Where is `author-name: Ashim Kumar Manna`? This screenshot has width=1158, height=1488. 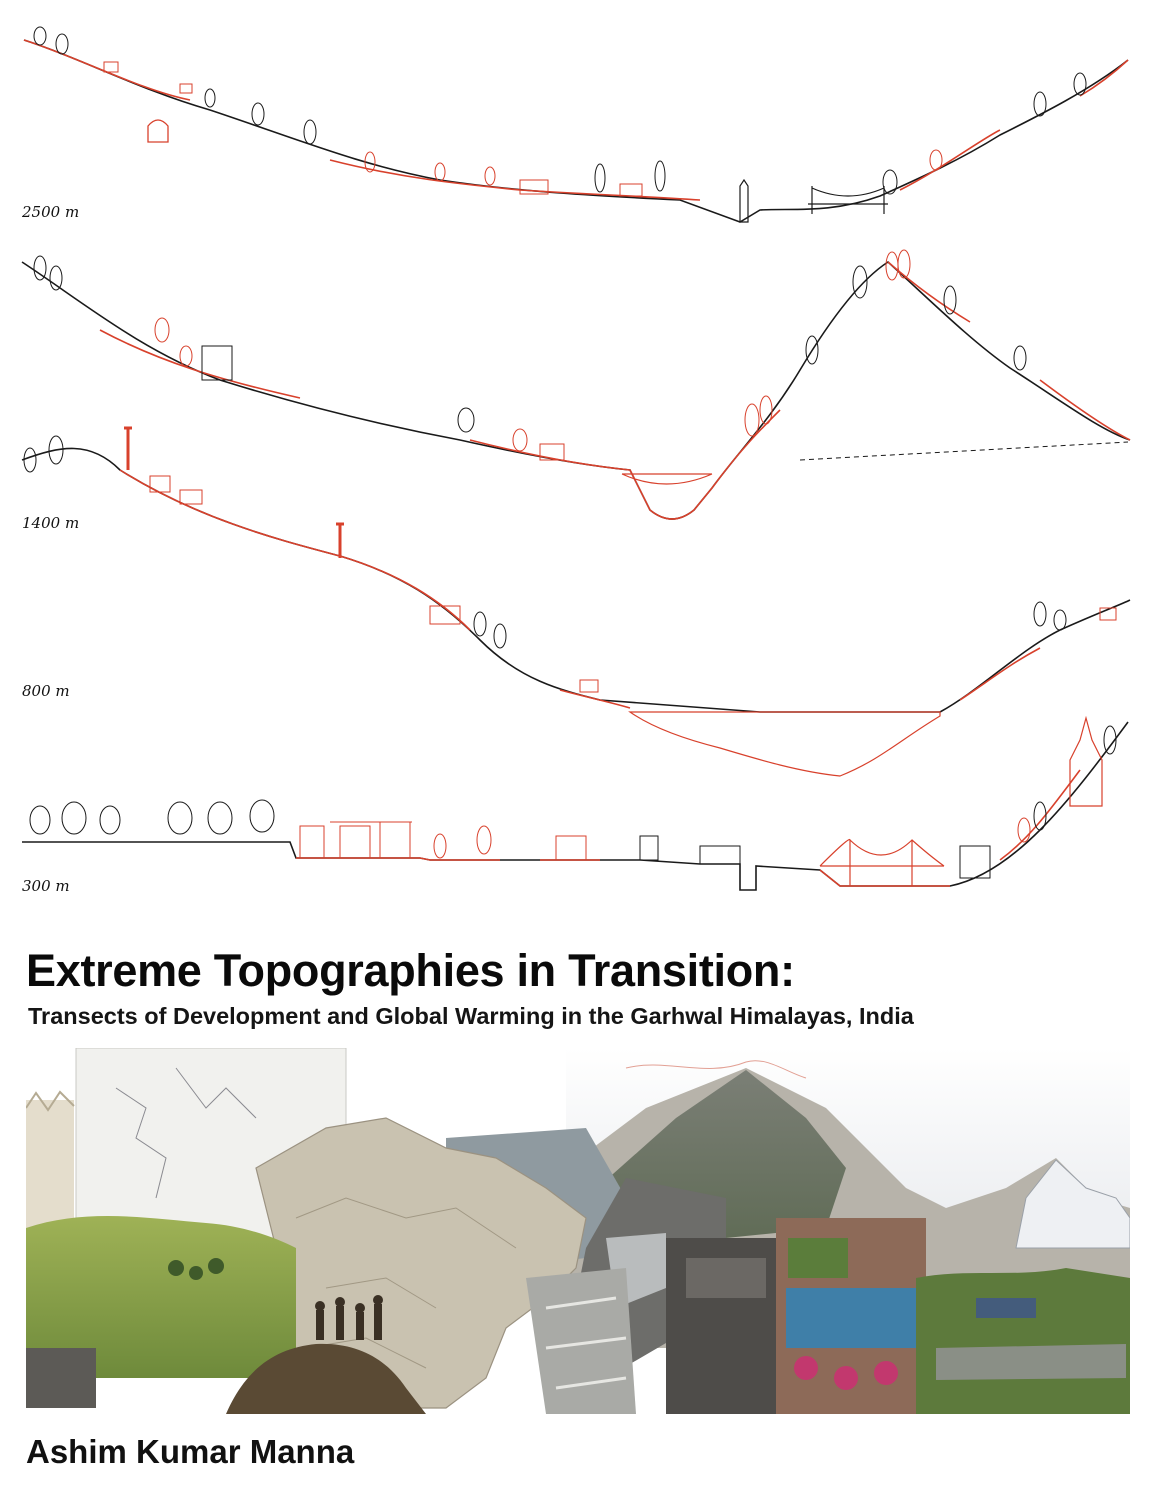 author-name: Ashim Kumar Manna is located at coordinates (190, 1451).